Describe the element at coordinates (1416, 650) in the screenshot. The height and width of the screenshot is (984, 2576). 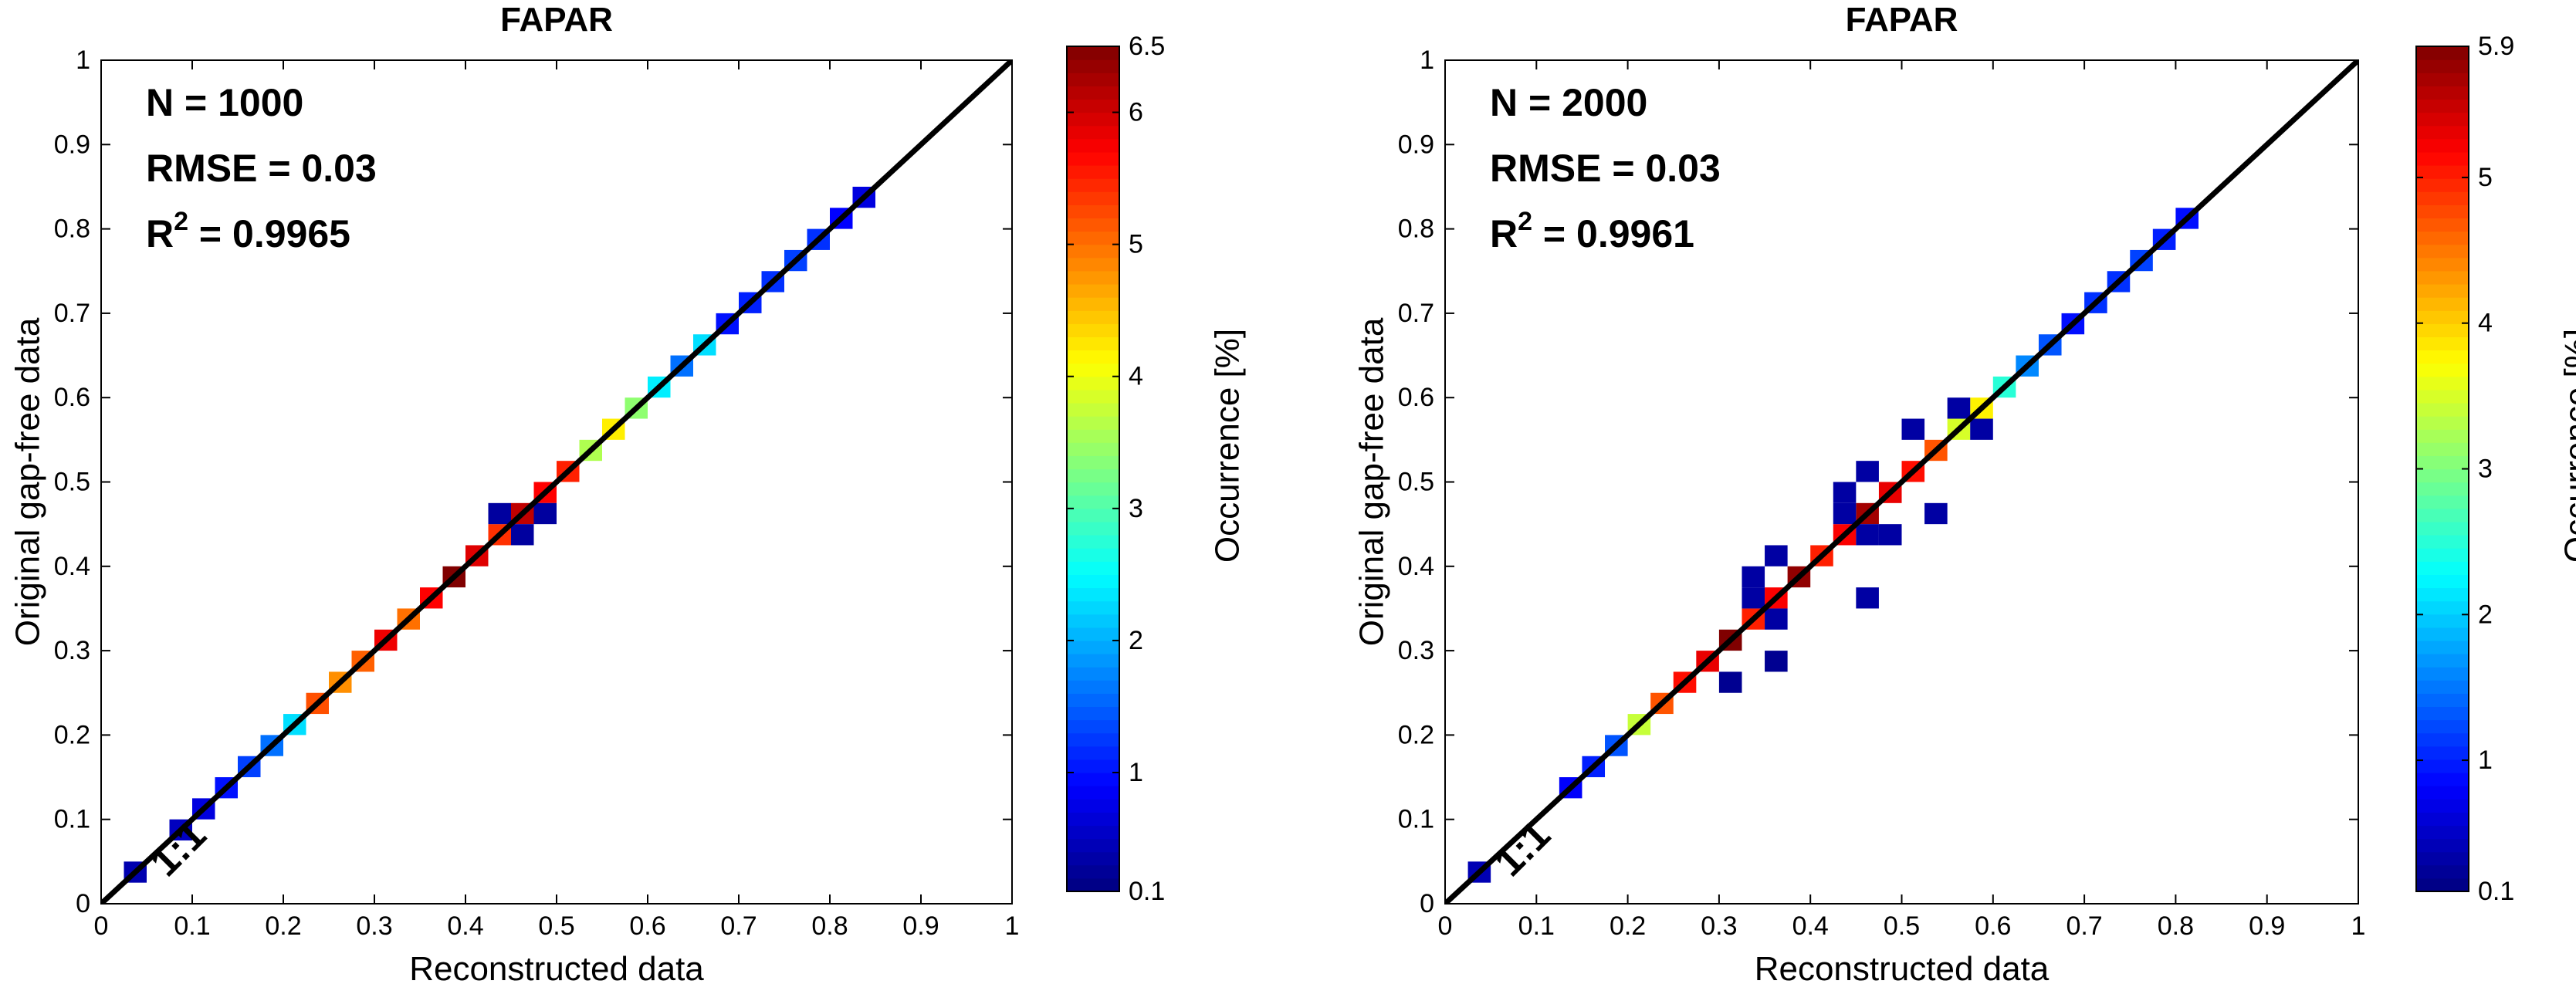
I see `y-tick-label: 0.3` at that location.